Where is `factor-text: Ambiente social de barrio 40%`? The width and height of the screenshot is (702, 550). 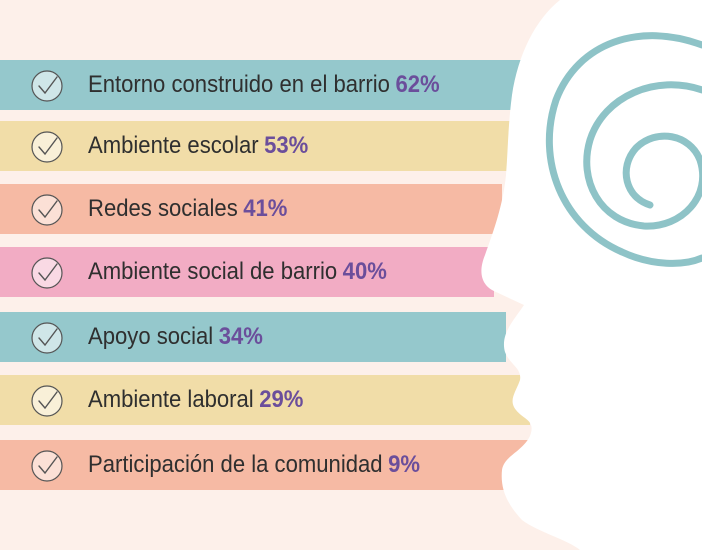 factor-text: Ambiente social de barrio 40% is located at coordinates (237, 272).